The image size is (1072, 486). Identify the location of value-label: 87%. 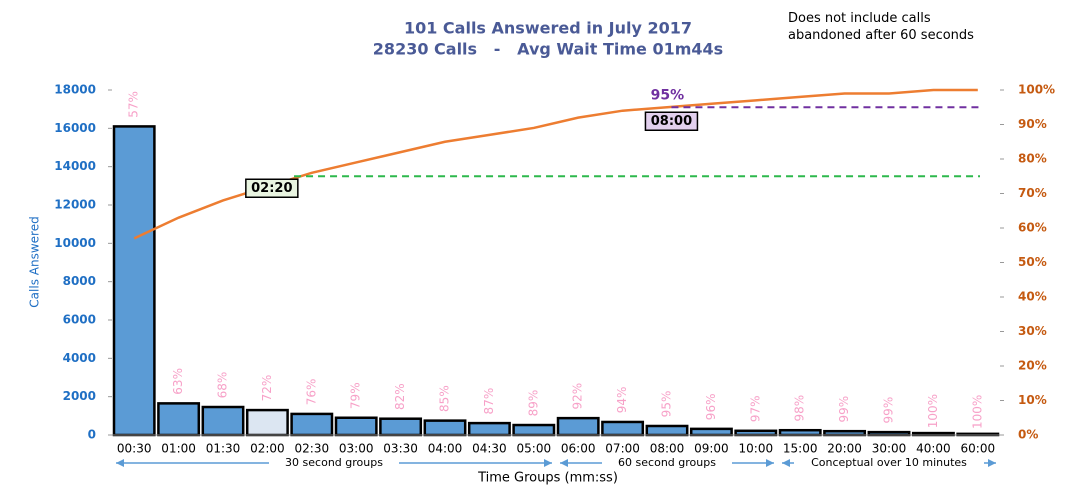
(489, 401).